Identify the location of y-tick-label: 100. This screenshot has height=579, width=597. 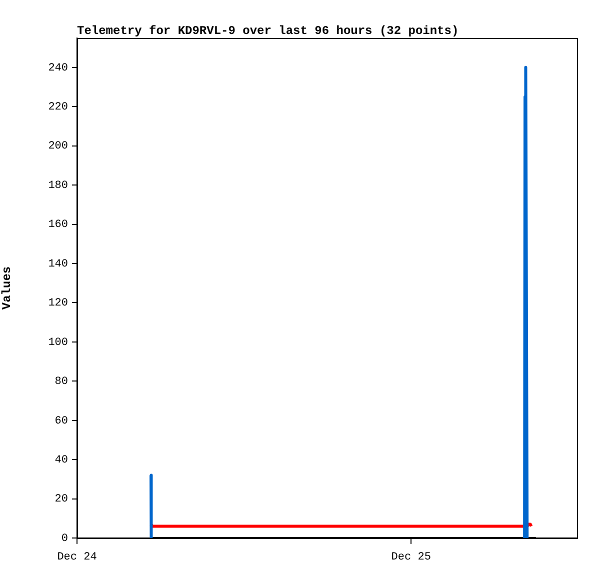
(58, 342).